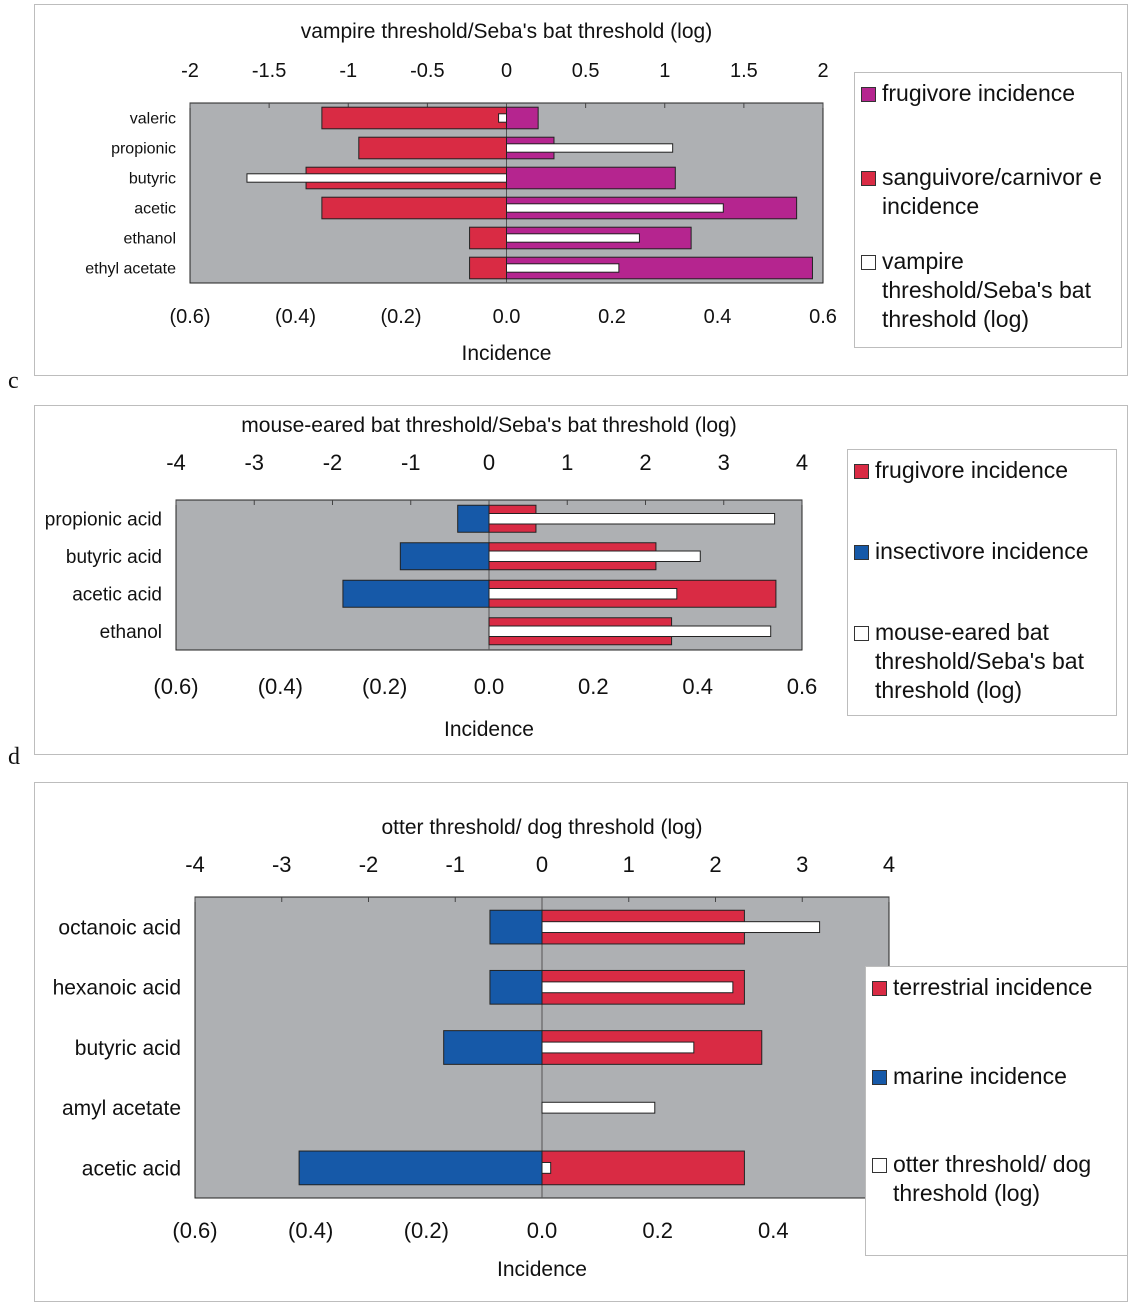 The height and width of the screenshot is (1306, 1128). What do you see at coordinates (697, 686) in the screenshot?
I see `bottom-tick-label-d: 0.4` at bounding box center [697, 686].